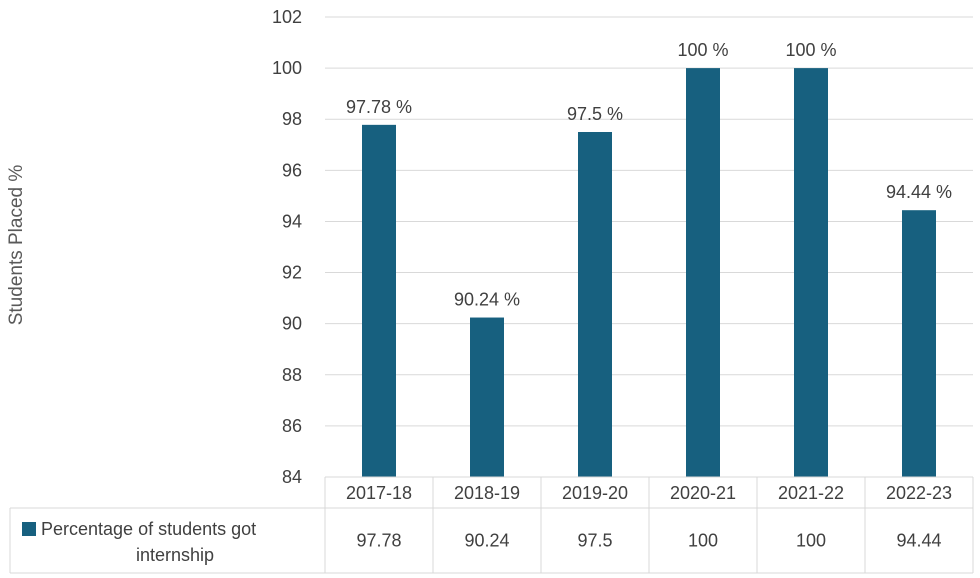  I want to click on table-value-cell: 90.24, so click(486, 541).